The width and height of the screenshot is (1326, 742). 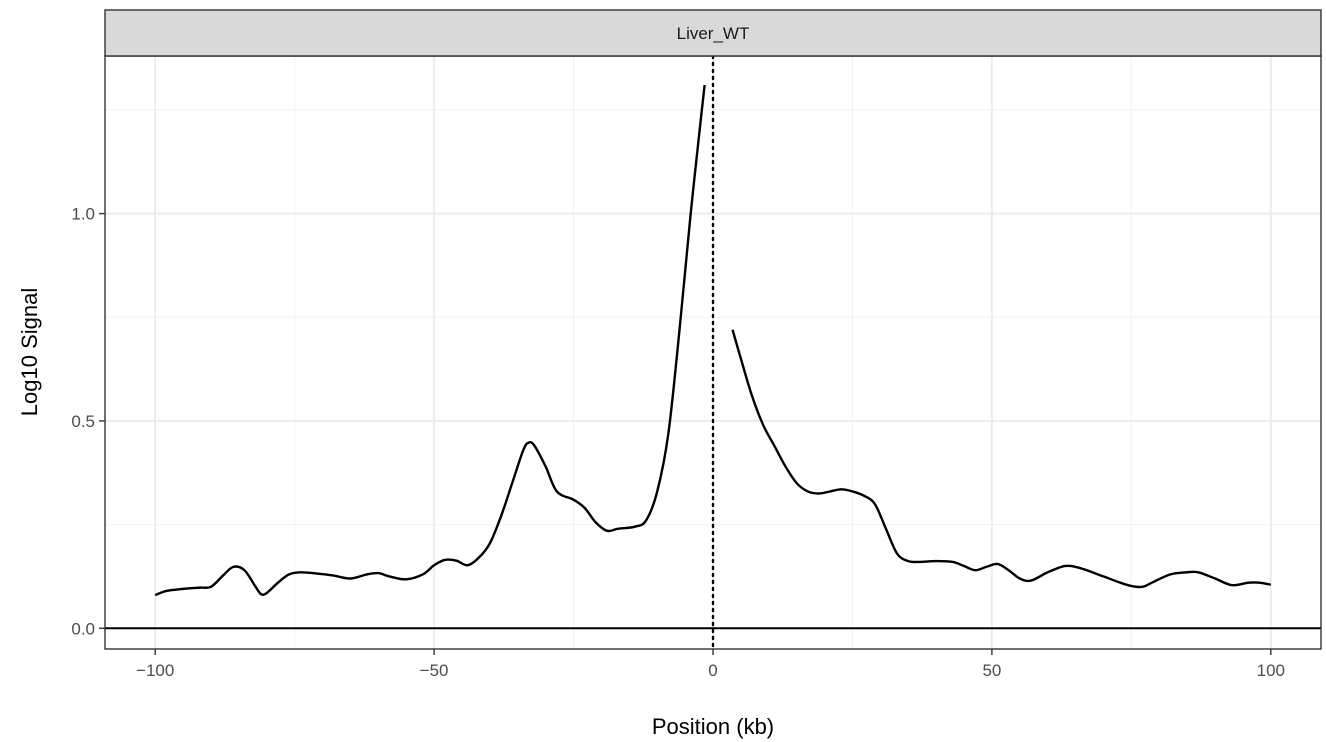 I want to click on y-tick-label: 0.0, so click(x=83, y=628).